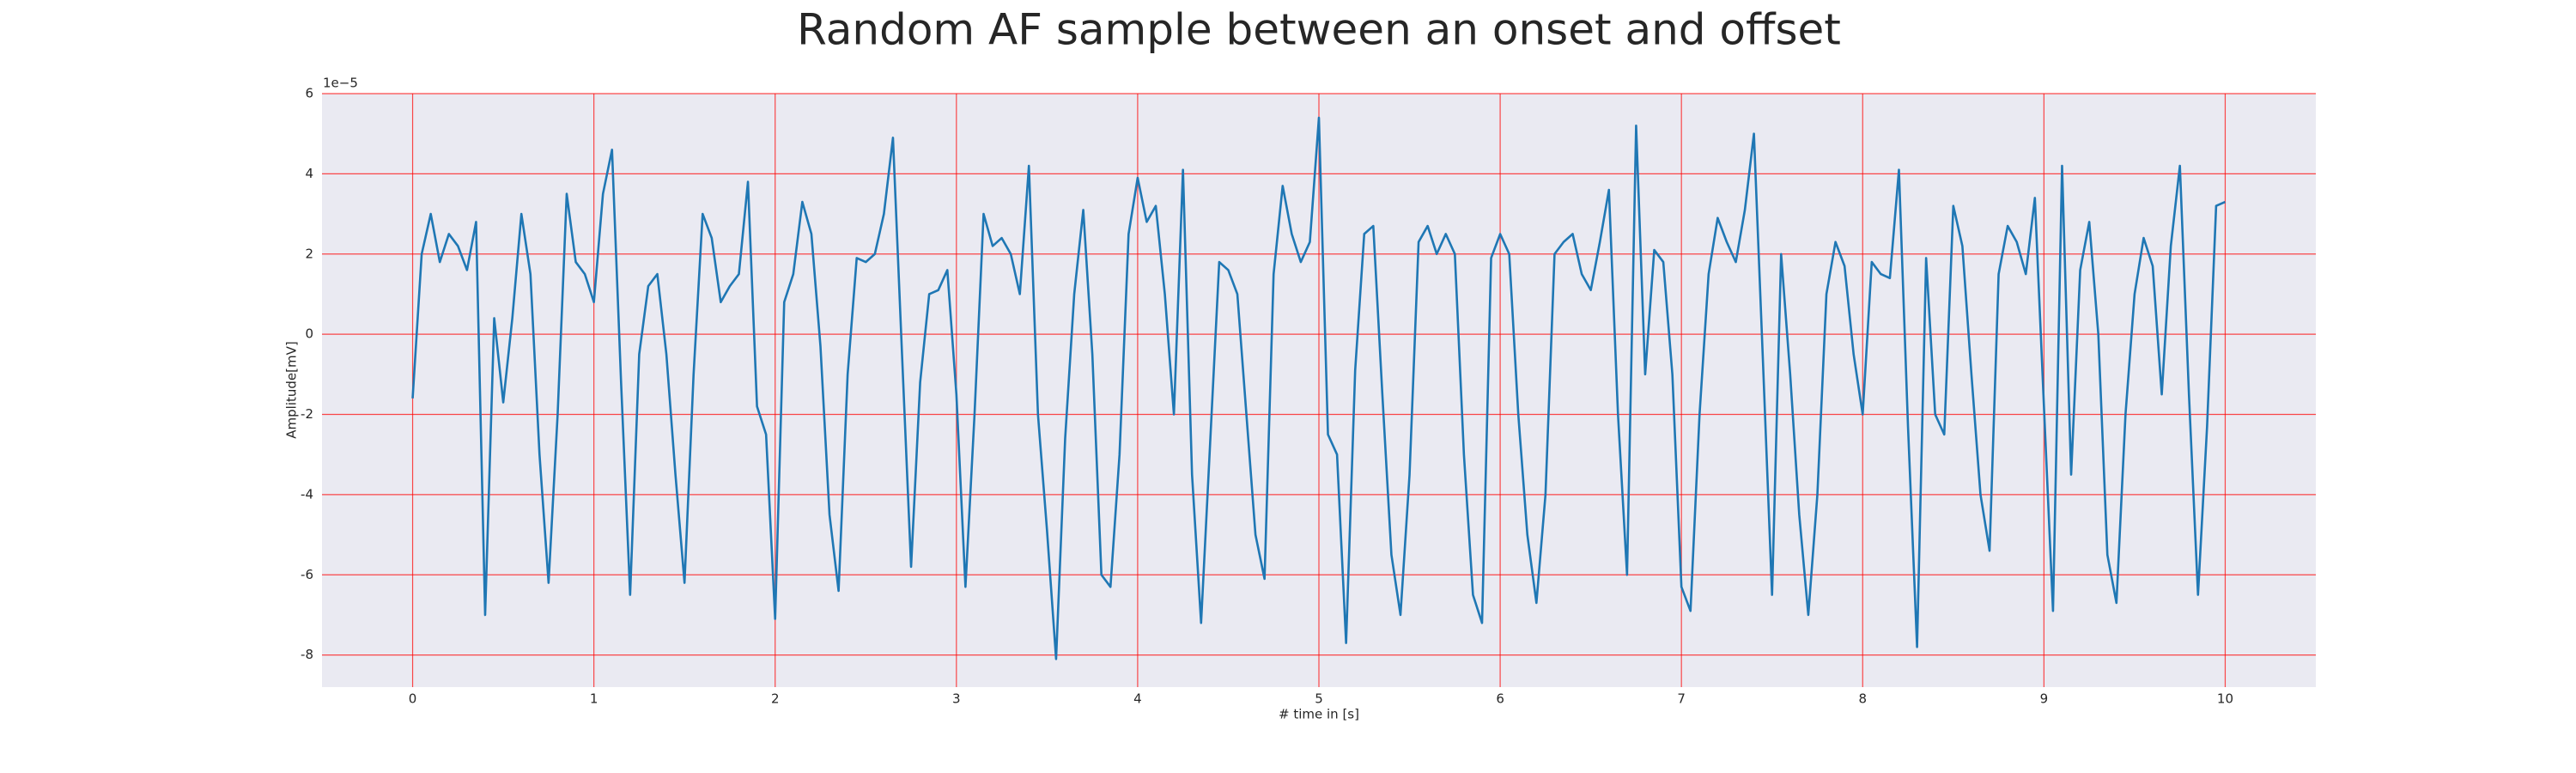  Describe the element at coordinates (292, 389) in the screenshot. I see `y-axis-label: Amplitude[mV]` at that location.